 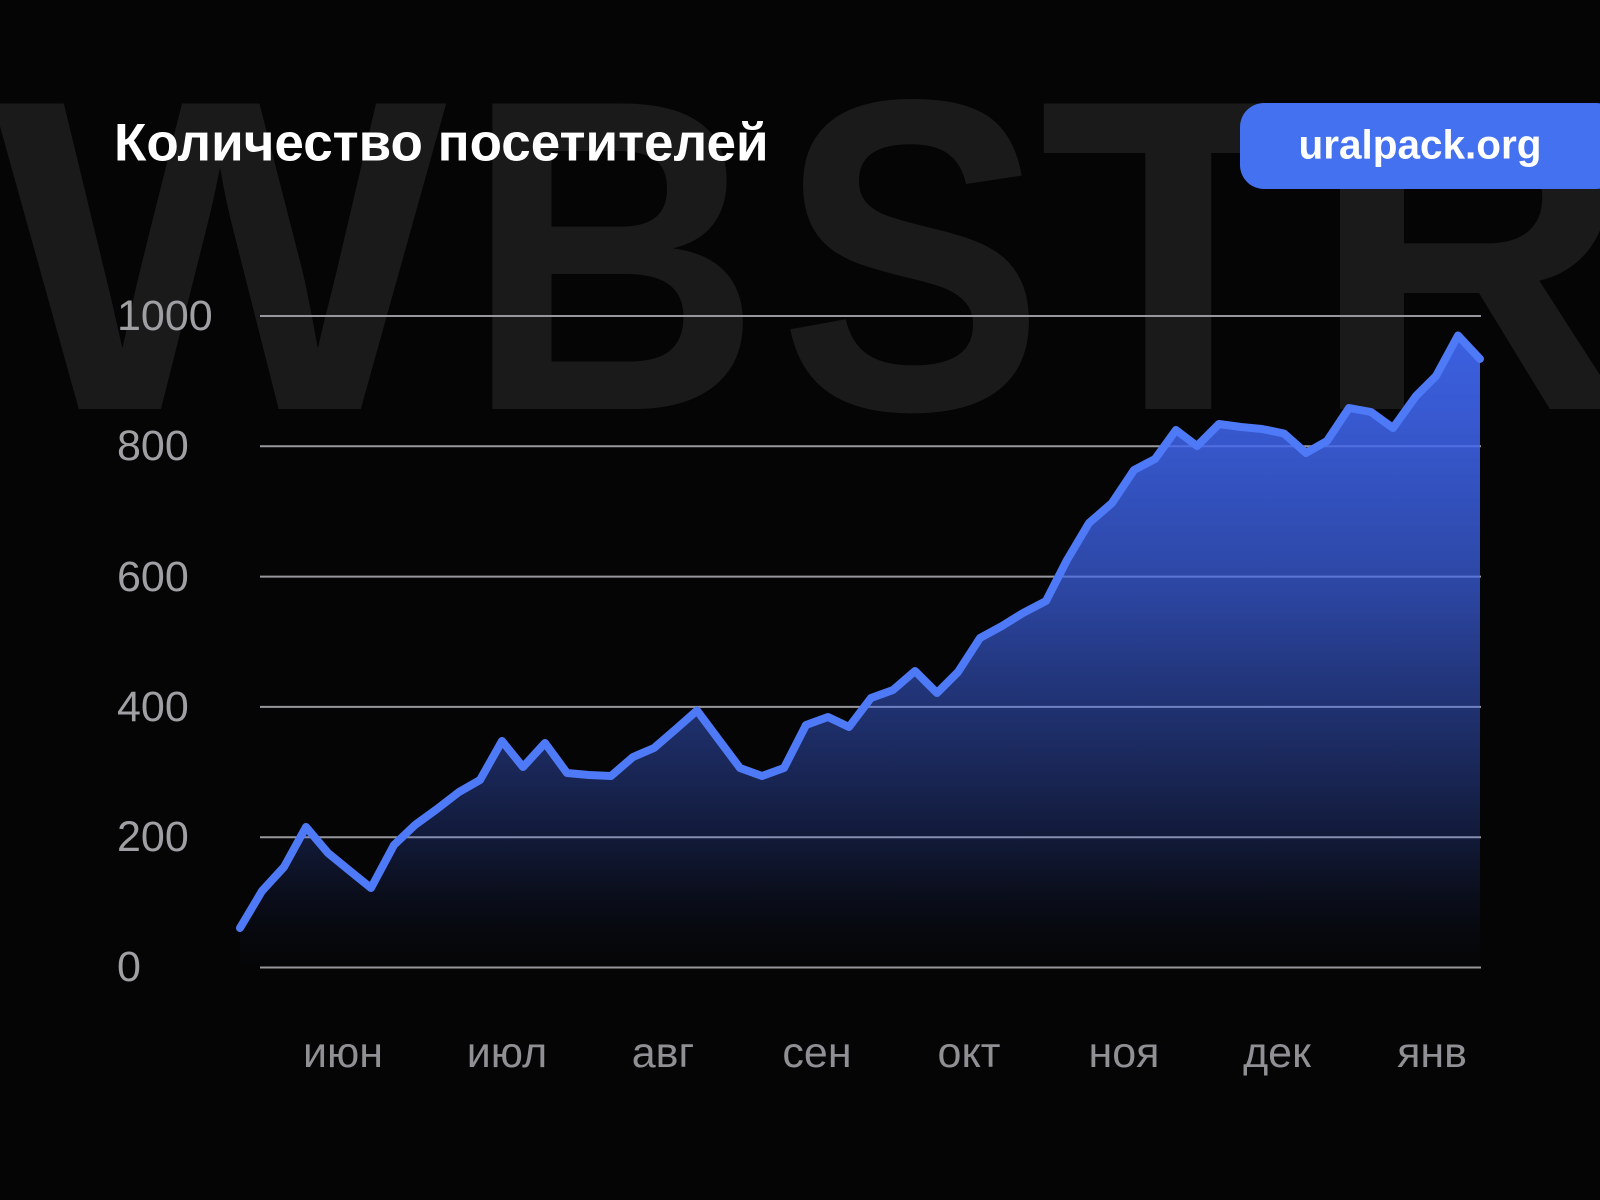 What do you see at coordinates (129, 967) in the screenshot?
I see `svg-text: 0` at bounding box center [129, 967].